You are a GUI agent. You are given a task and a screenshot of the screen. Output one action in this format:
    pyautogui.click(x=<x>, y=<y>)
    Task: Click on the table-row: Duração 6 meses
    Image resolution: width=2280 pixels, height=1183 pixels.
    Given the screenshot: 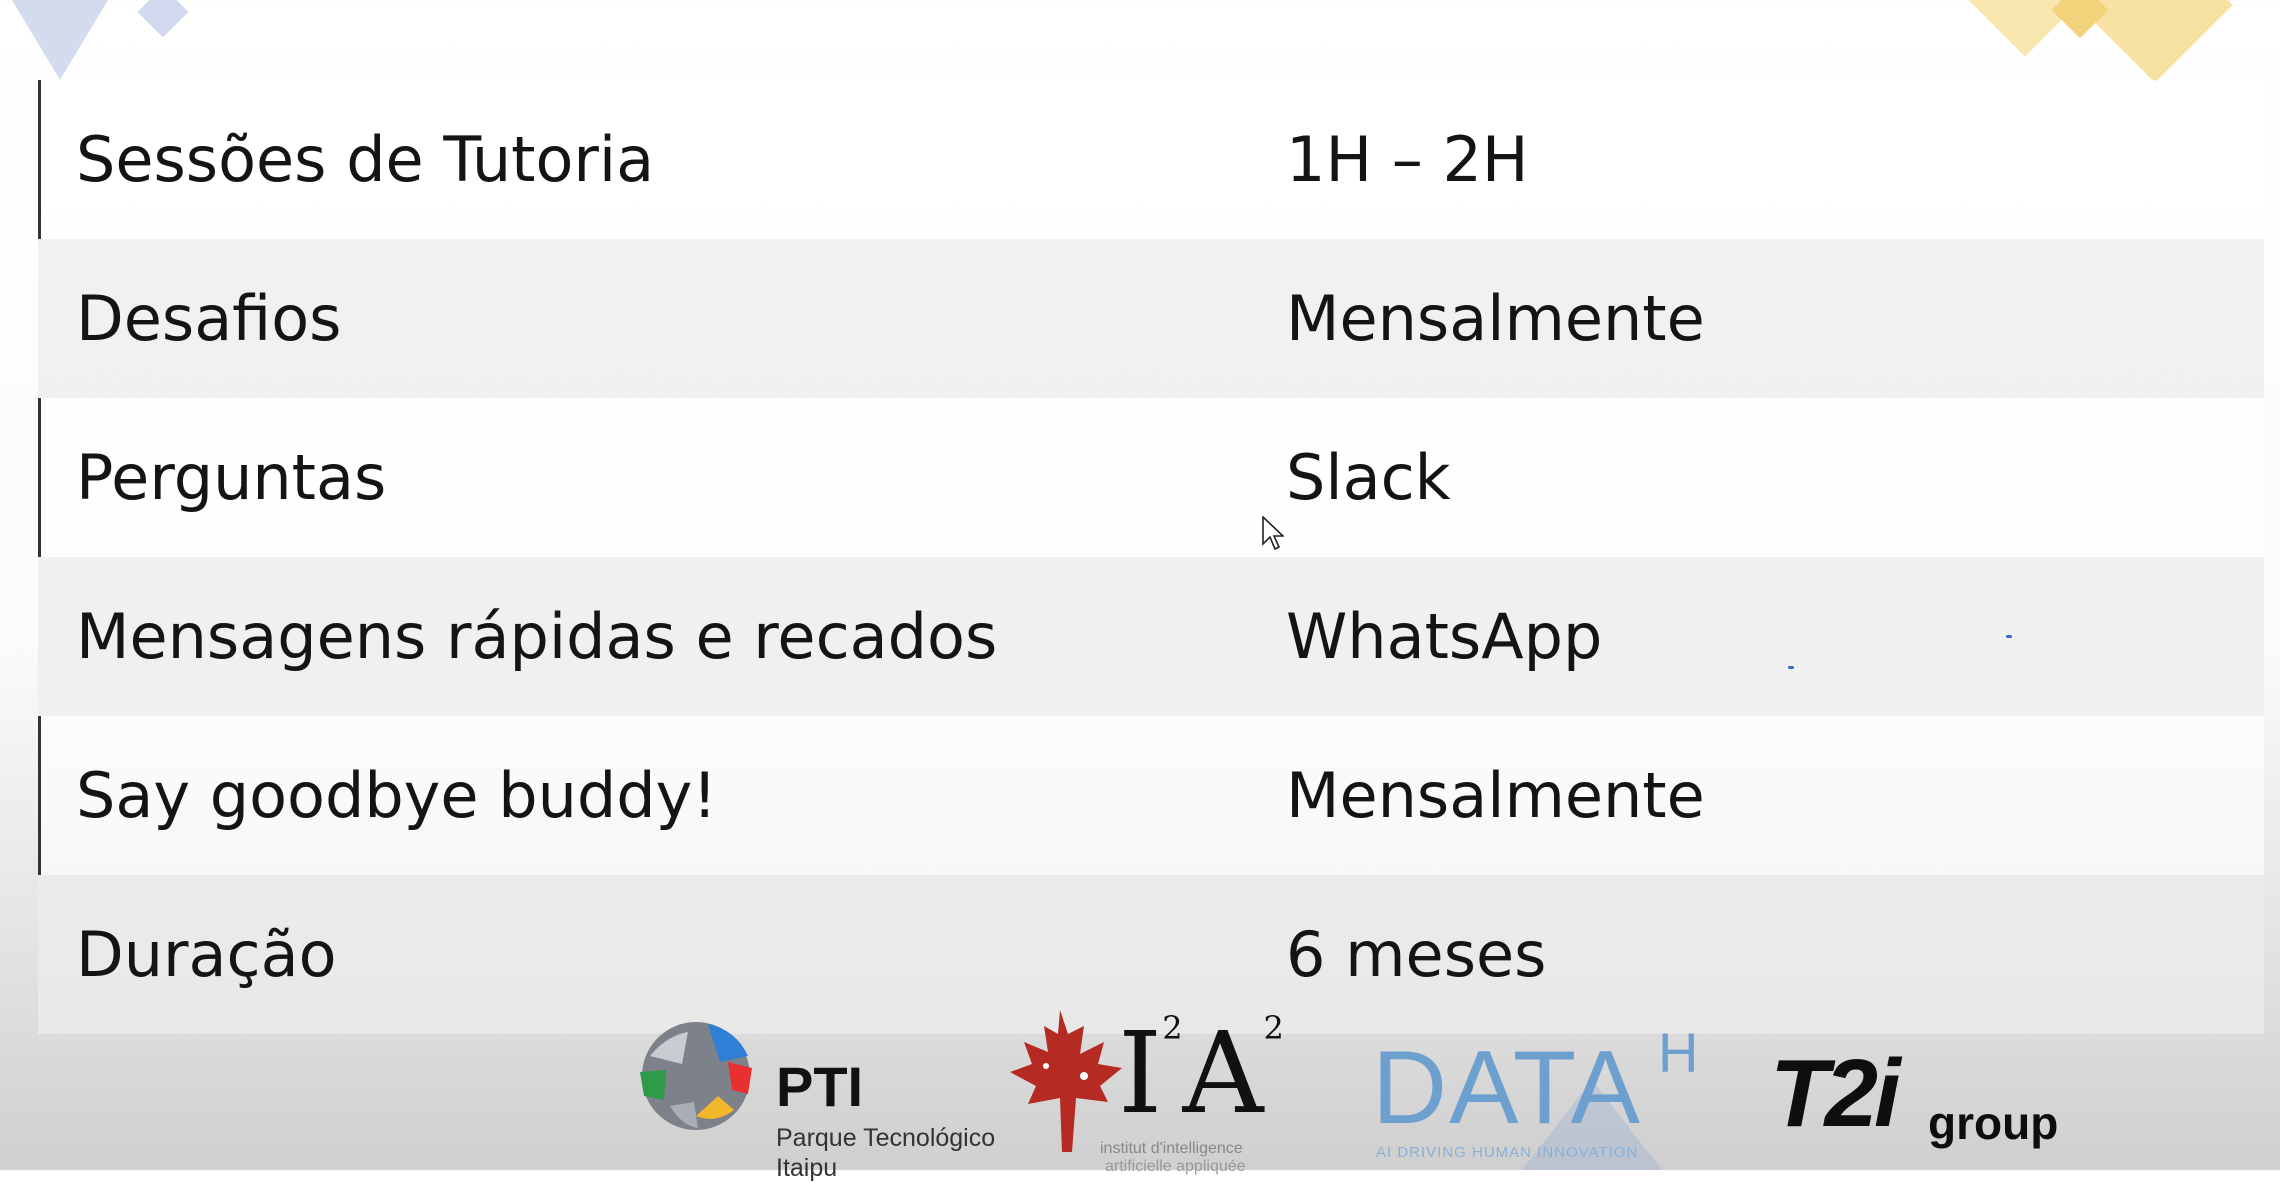 What is the action you would take?
    pyautogui.click(x=1151, y=954)
    